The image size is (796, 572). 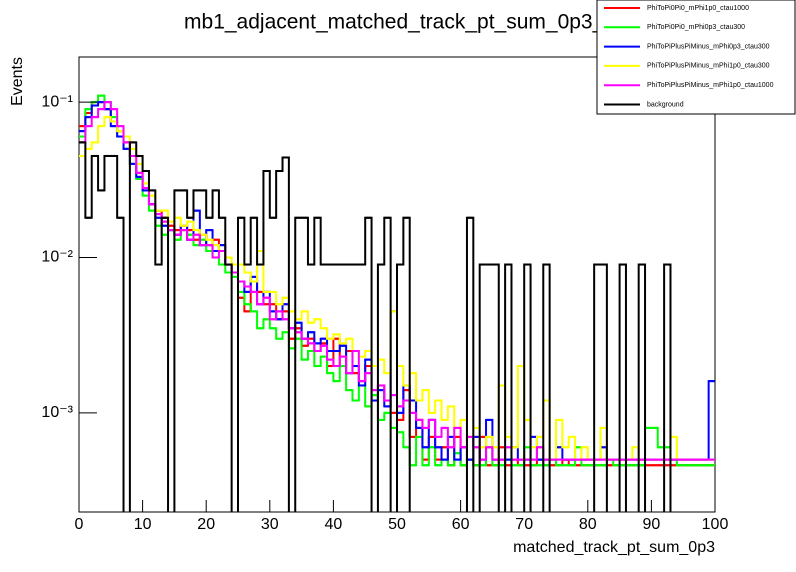 I want to click on x-tick-label: 70, so click(x=524, y=524).